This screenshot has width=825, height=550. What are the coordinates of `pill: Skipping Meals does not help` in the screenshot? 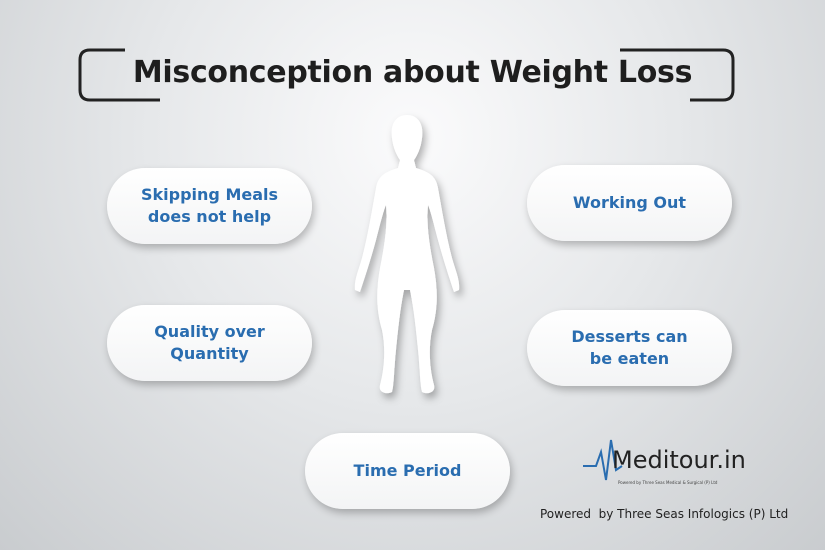 It's located at (209, 206).